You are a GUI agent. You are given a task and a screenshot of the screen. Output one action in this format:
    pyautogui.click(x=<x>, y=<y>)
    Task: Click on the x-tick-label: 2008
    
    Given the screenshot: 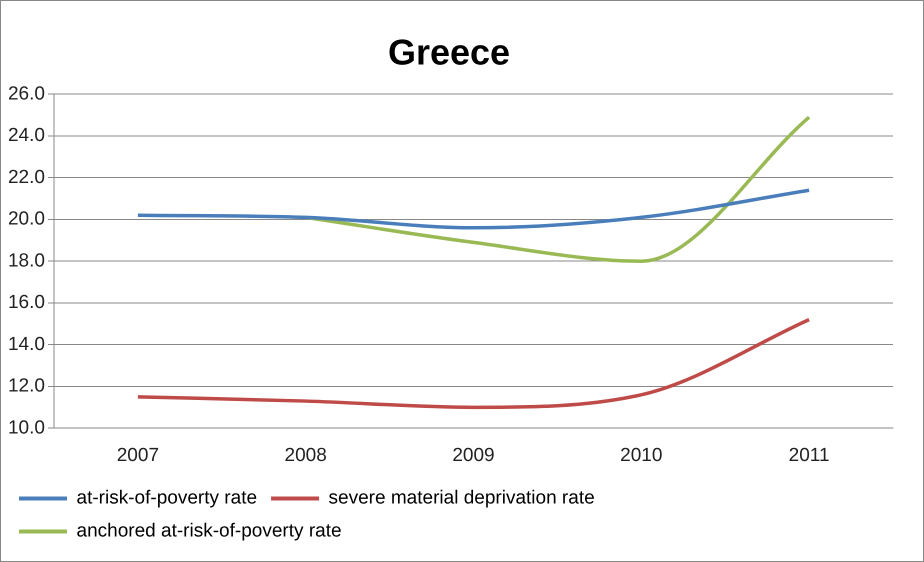 What is the action you would take?
    pyautogui.click(x=305, y=455)
    